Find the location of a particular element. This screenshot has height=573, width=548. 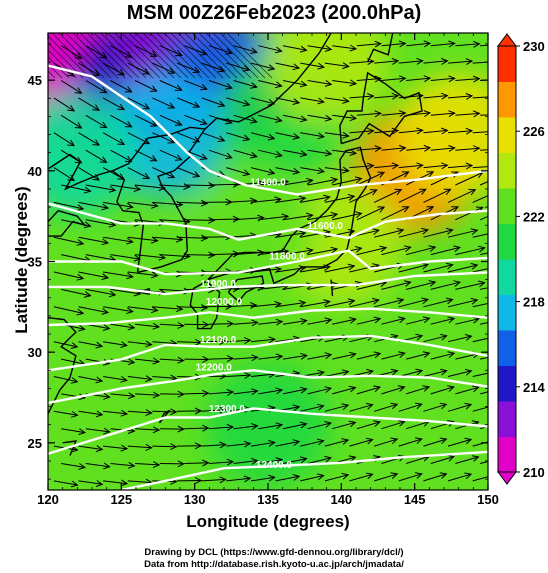

colorbar-tick-label: 226 is located at coordinates (534, 131).